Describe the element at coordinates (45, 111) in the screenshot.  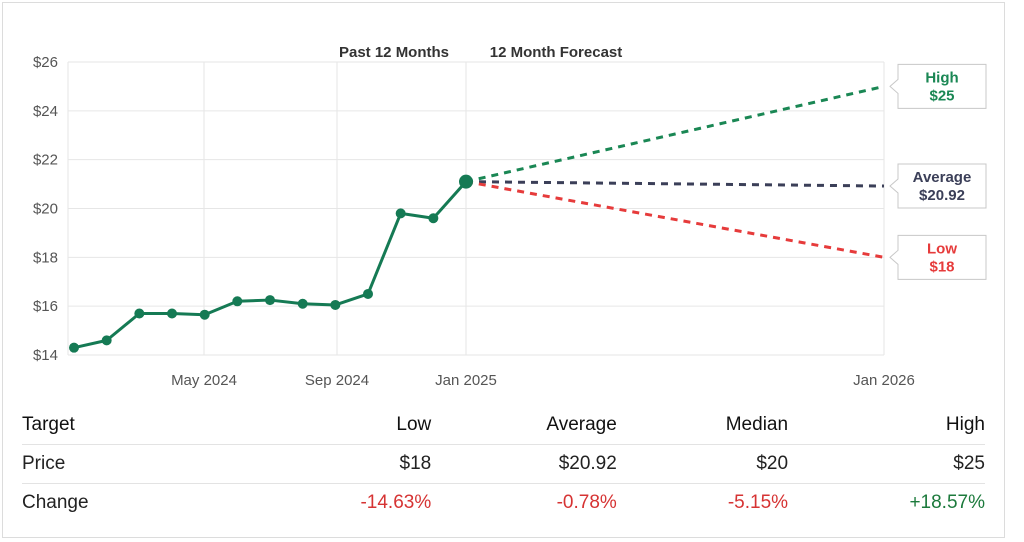
I see `y-tick-label: $24` at that location.